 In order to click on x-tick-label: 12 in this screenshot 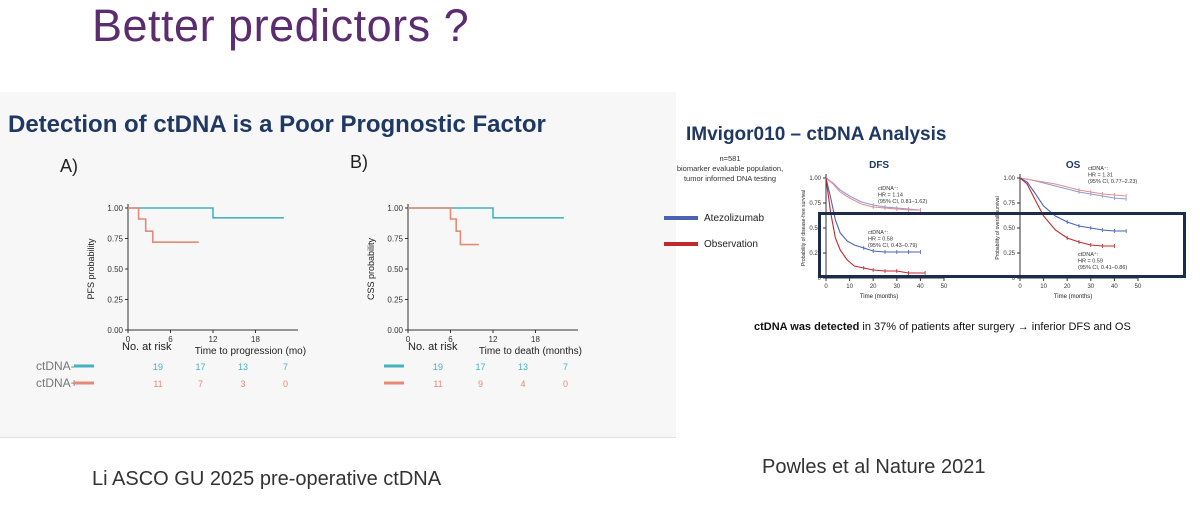, I will do `click(493, 339)`.